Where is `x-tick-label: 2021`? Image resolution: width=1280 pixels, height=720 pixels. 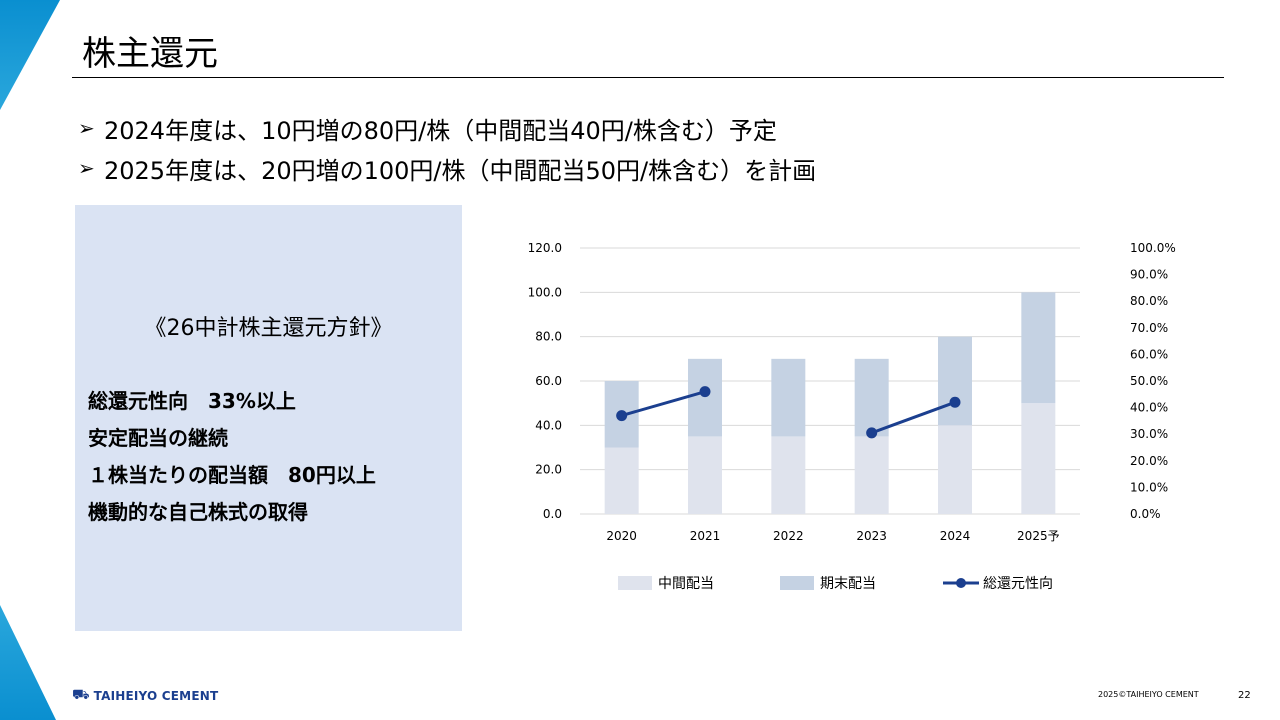
x-tick-label: 2021 is located at coordinates (705, 536).